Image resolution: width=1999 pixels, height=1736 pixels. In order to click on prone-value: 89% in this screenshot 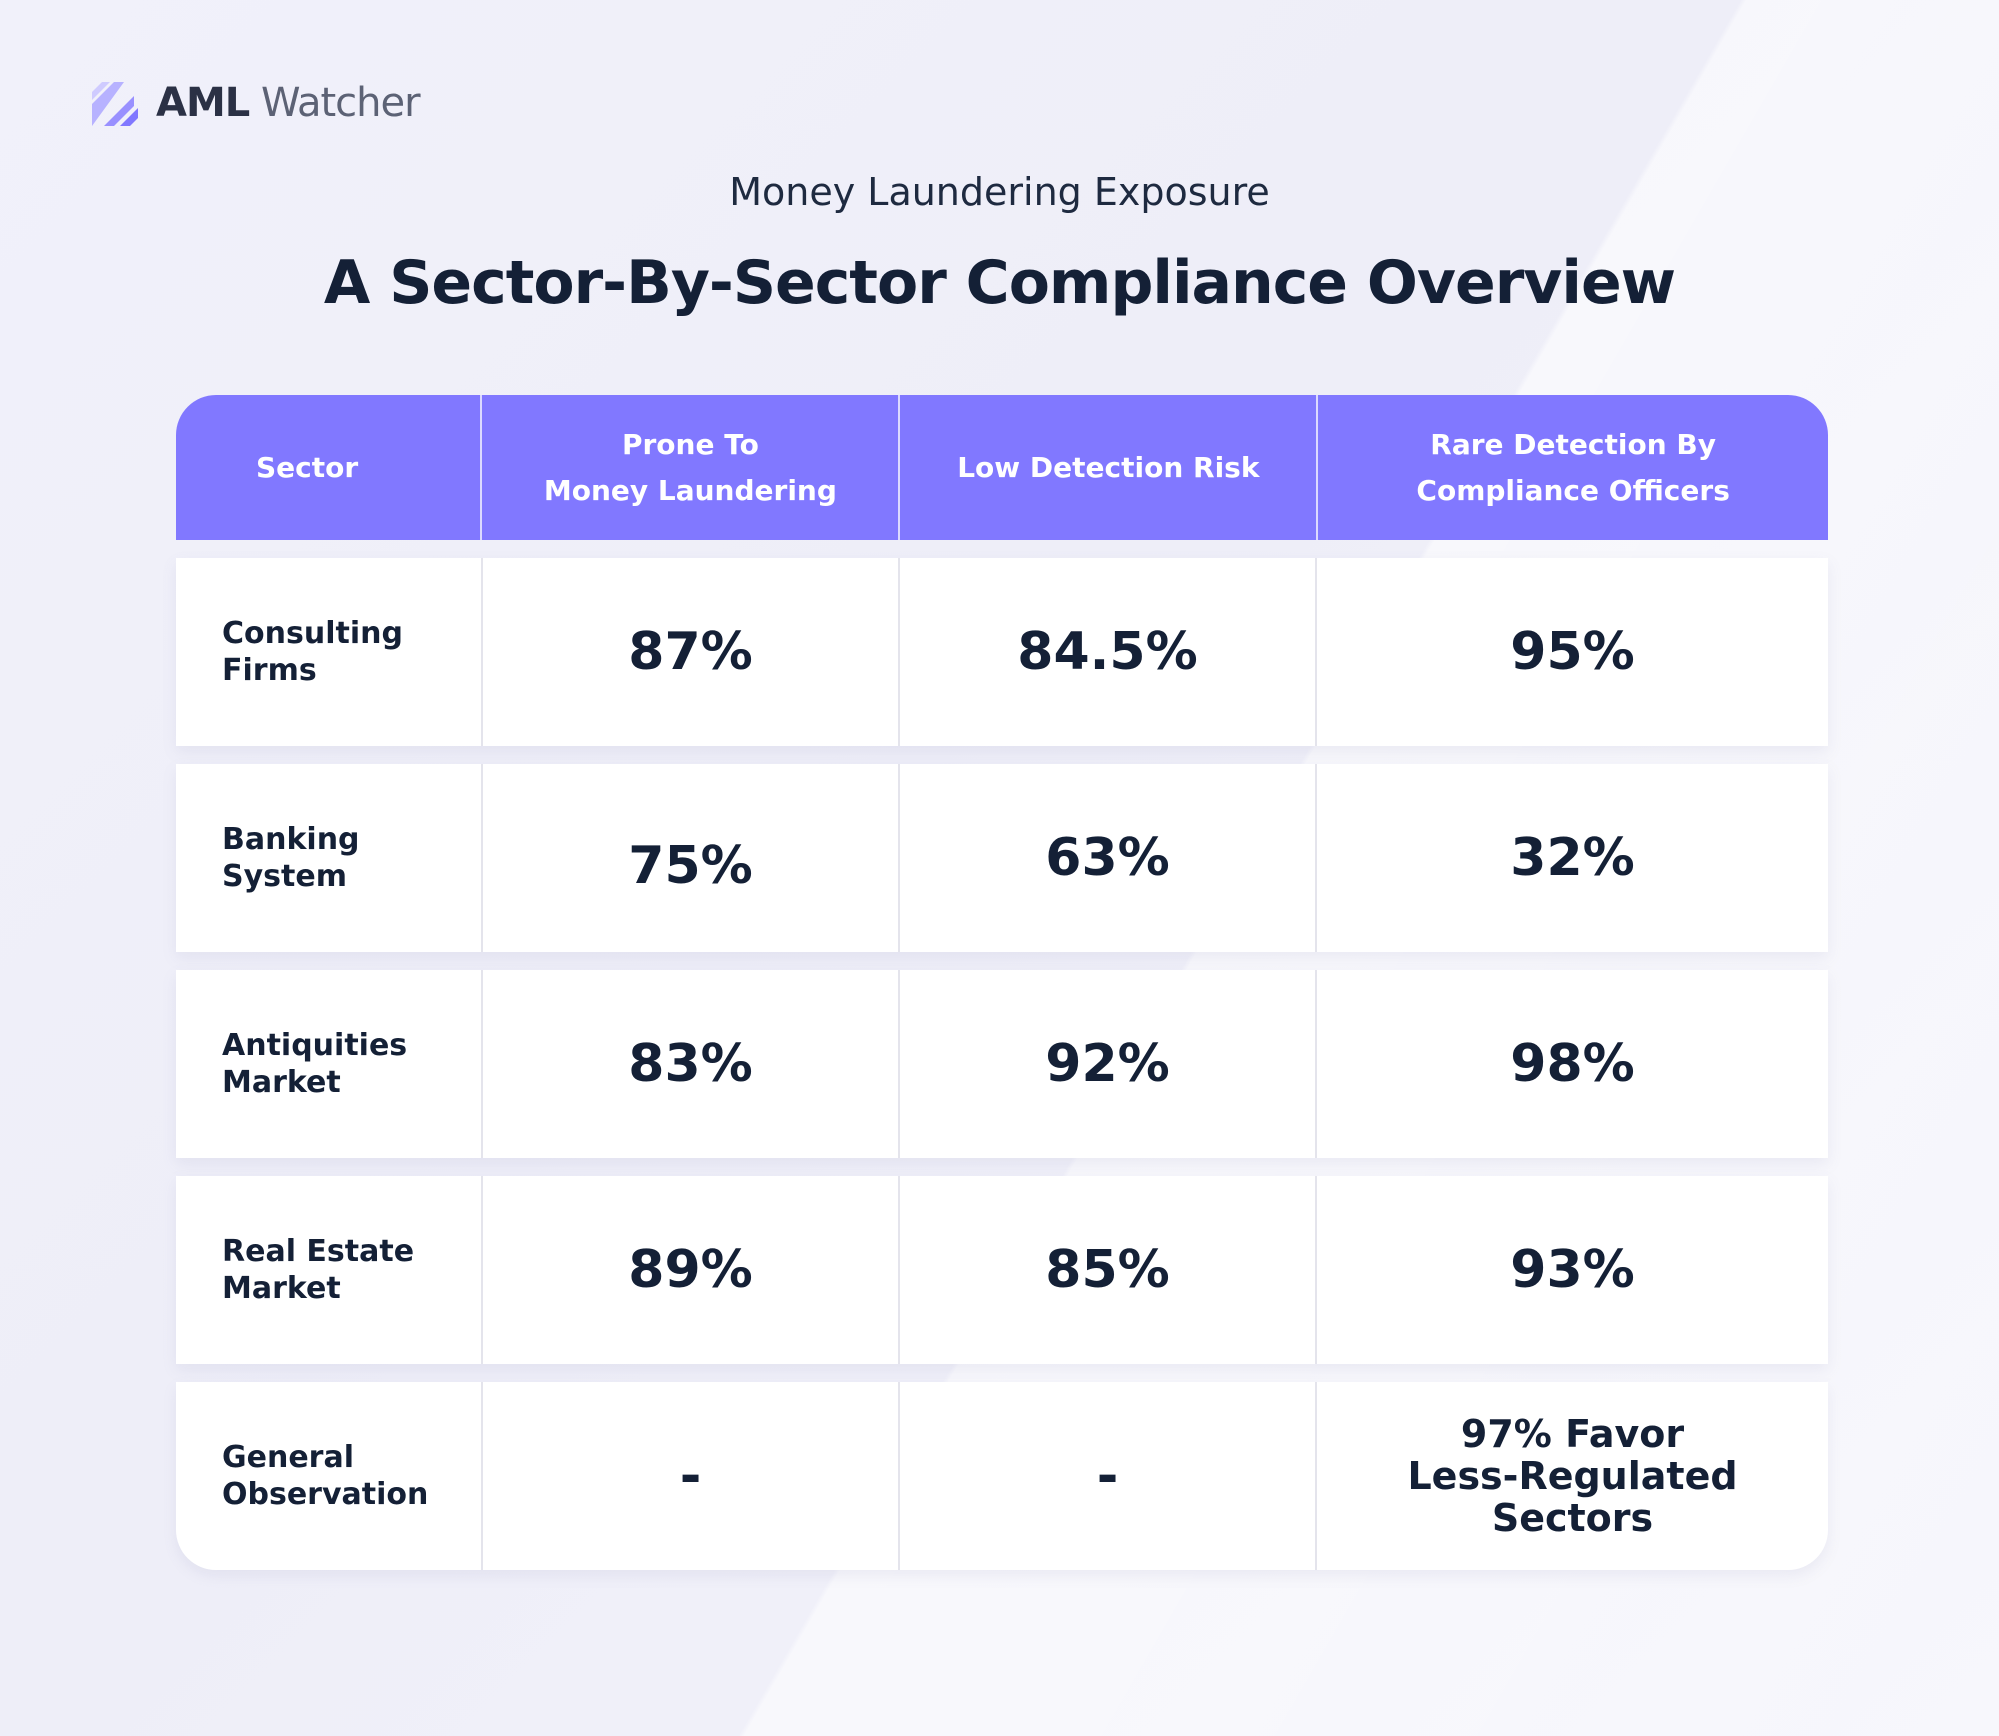, I will do `click(690, 1270)`.